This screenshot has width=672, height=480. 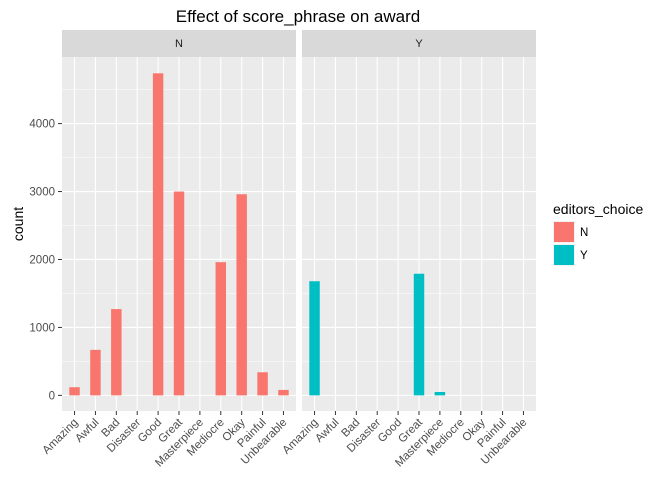 I want to click on bar-N-okay, so click(x=241, y=295).